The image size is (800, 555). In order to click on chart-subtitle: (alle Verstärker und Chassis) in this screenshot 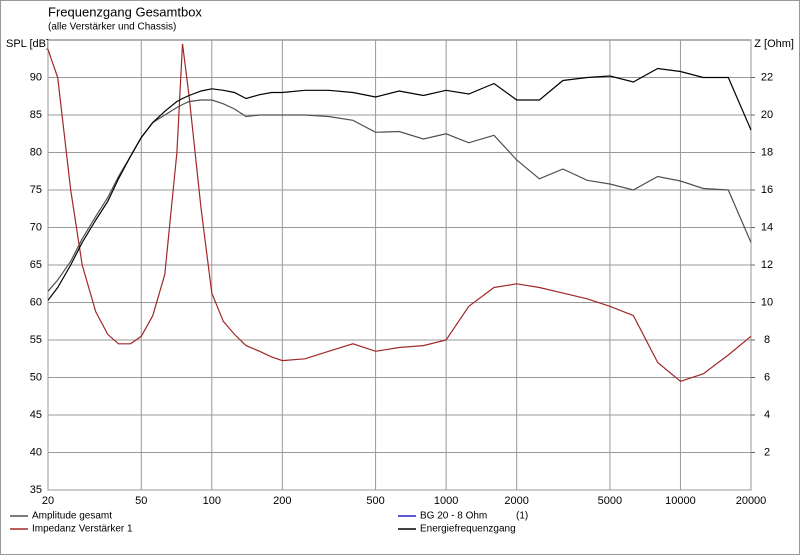, I will do `click(112, 27)`.